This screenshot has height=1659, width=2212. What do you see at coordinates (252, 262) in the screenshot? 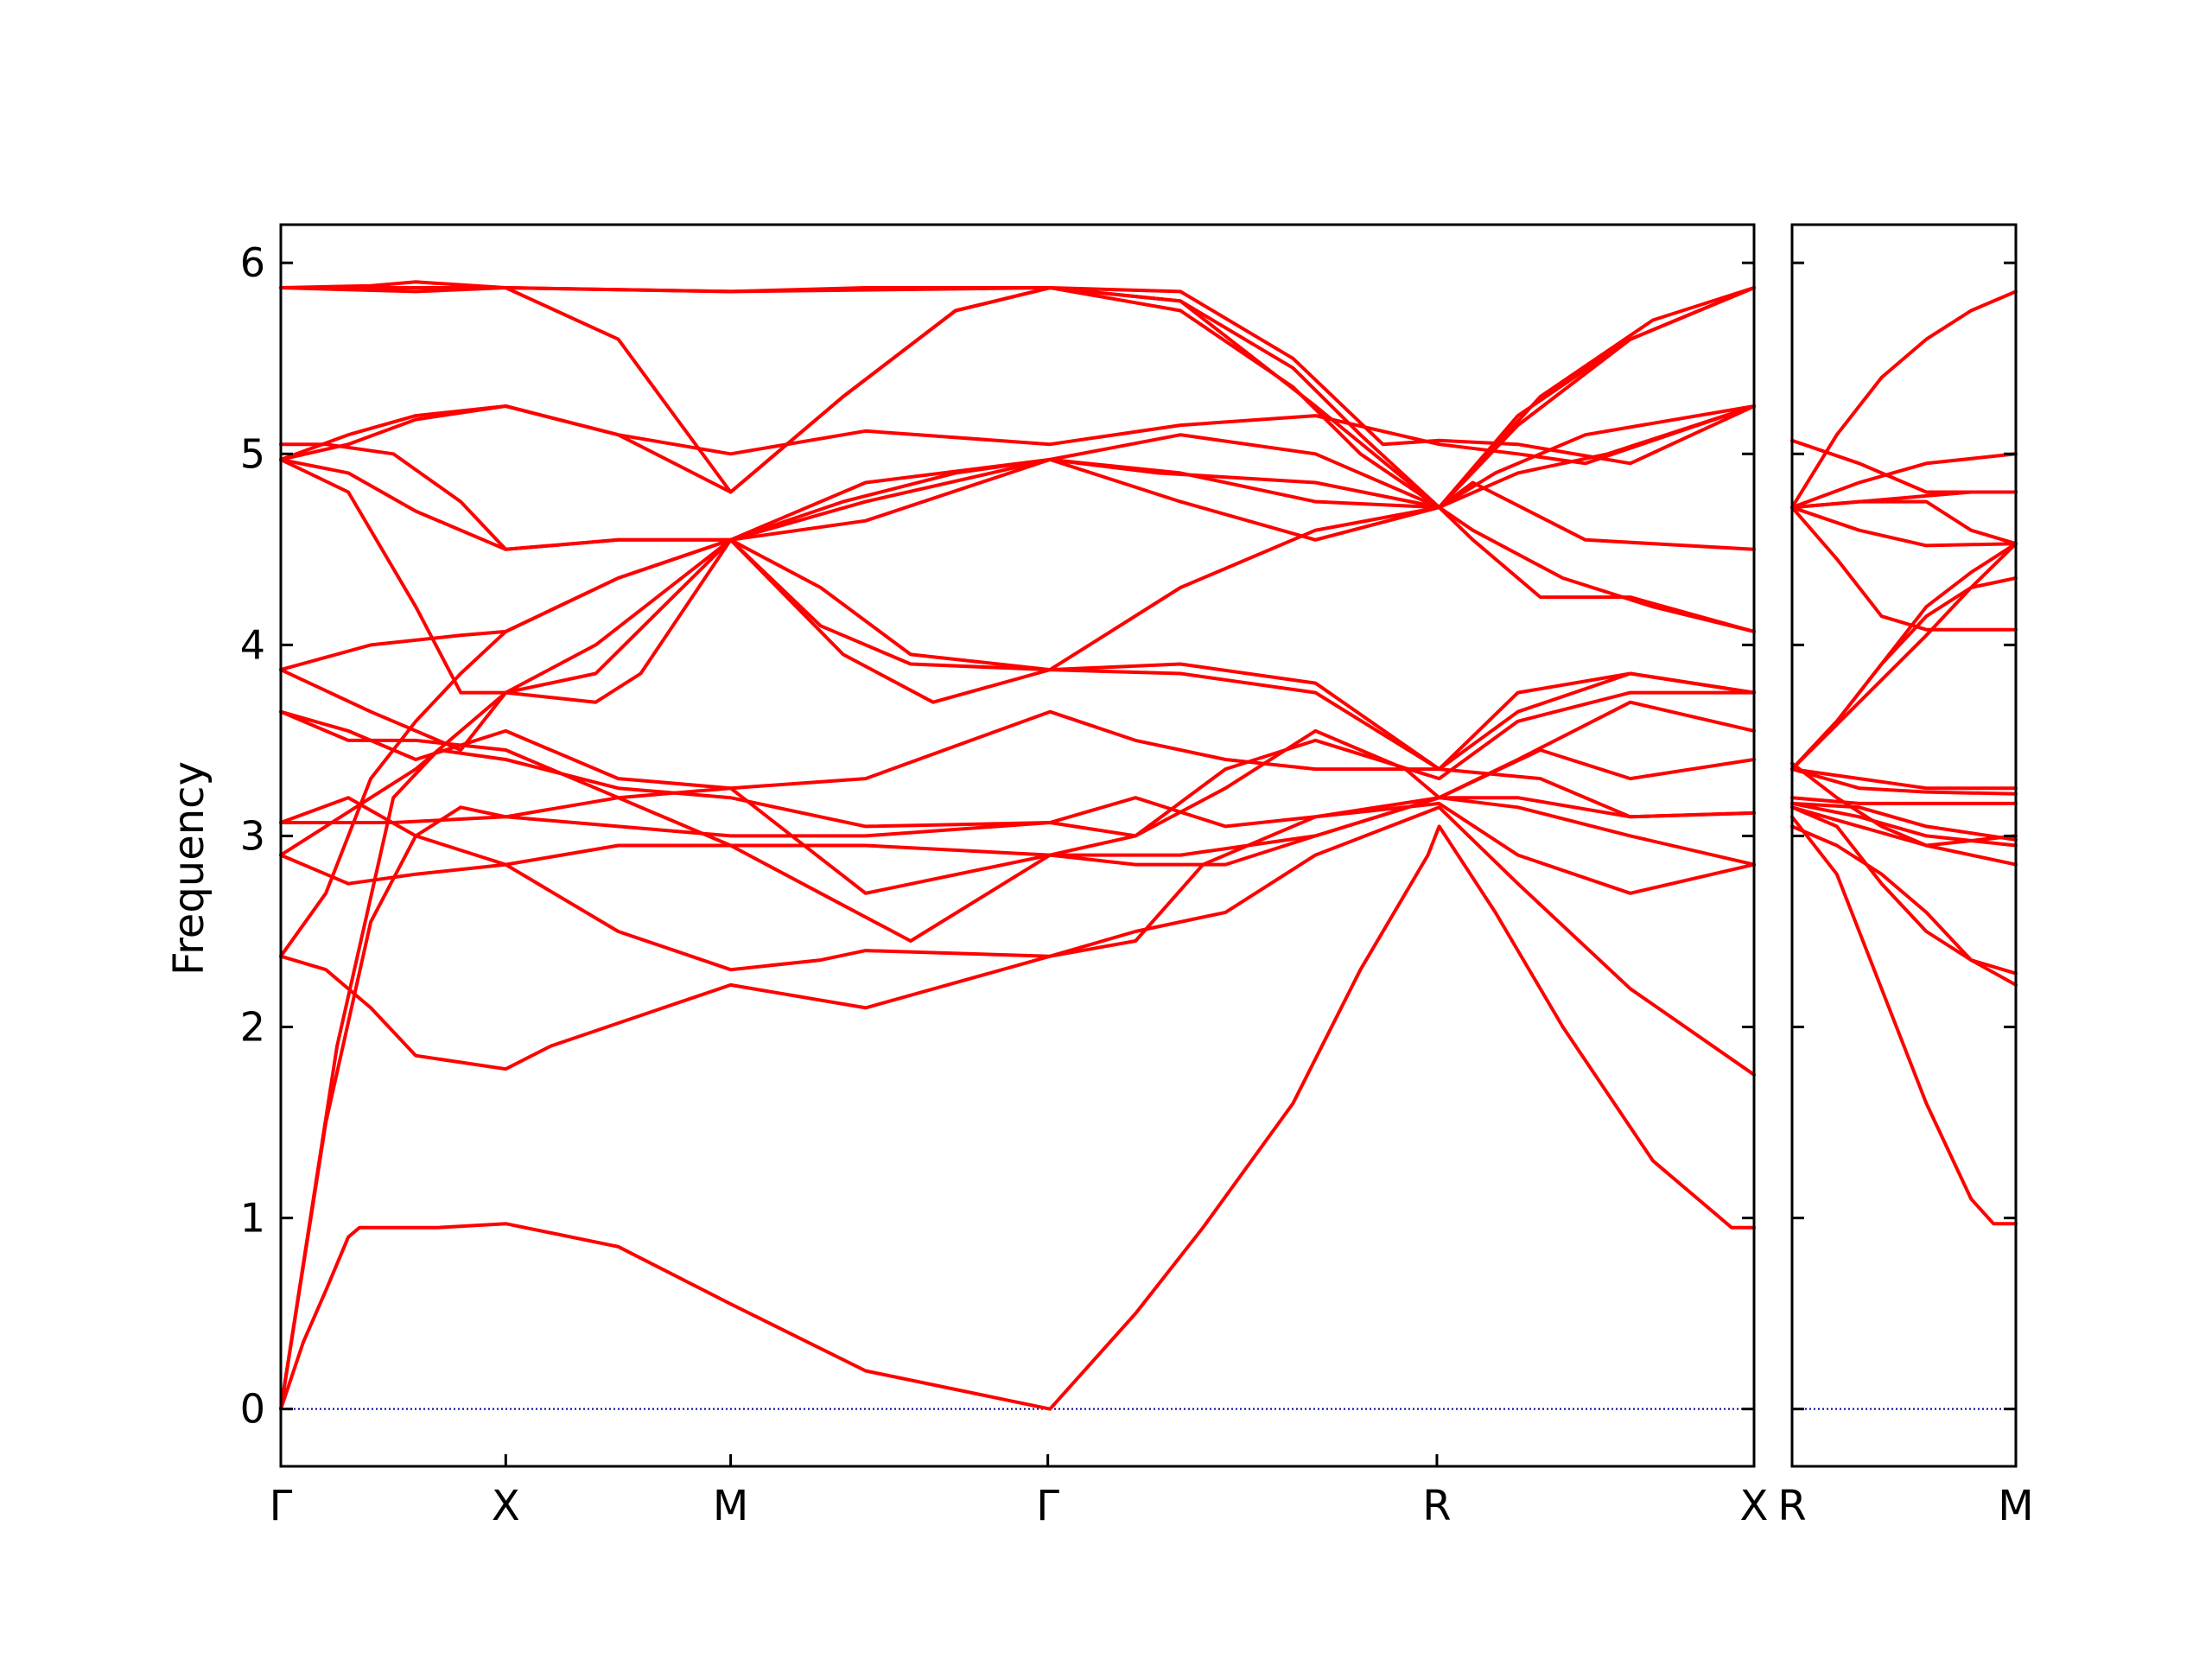
I see `y-tick-label: 6` at bounding box center [252, 262].